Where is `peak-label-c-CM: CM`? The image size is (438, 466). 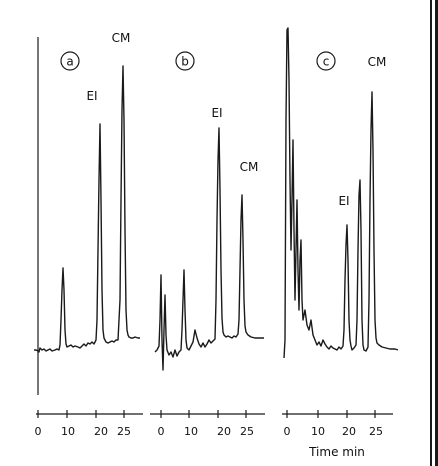
peak-label-c-CM: CM is located at coordinates (377, 62).